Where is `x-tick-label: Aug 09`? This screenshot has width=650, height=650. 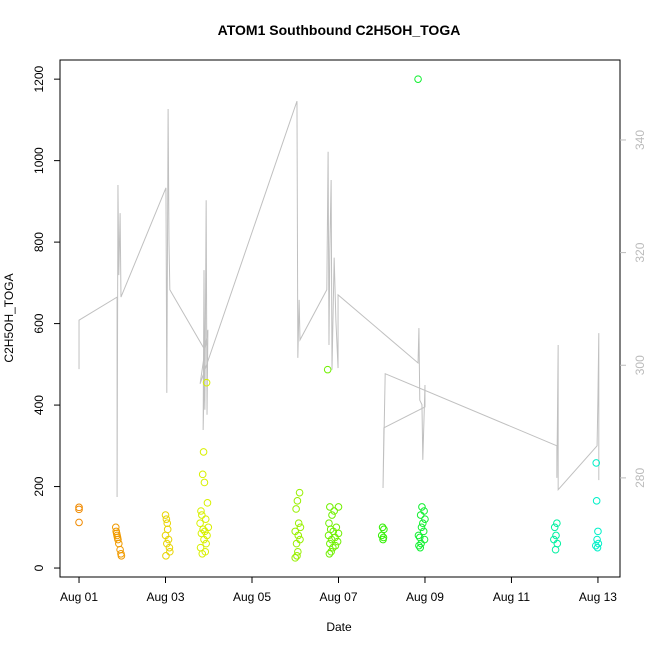
x-tick-label: Aug 09 is located at coordinates (425, 597).